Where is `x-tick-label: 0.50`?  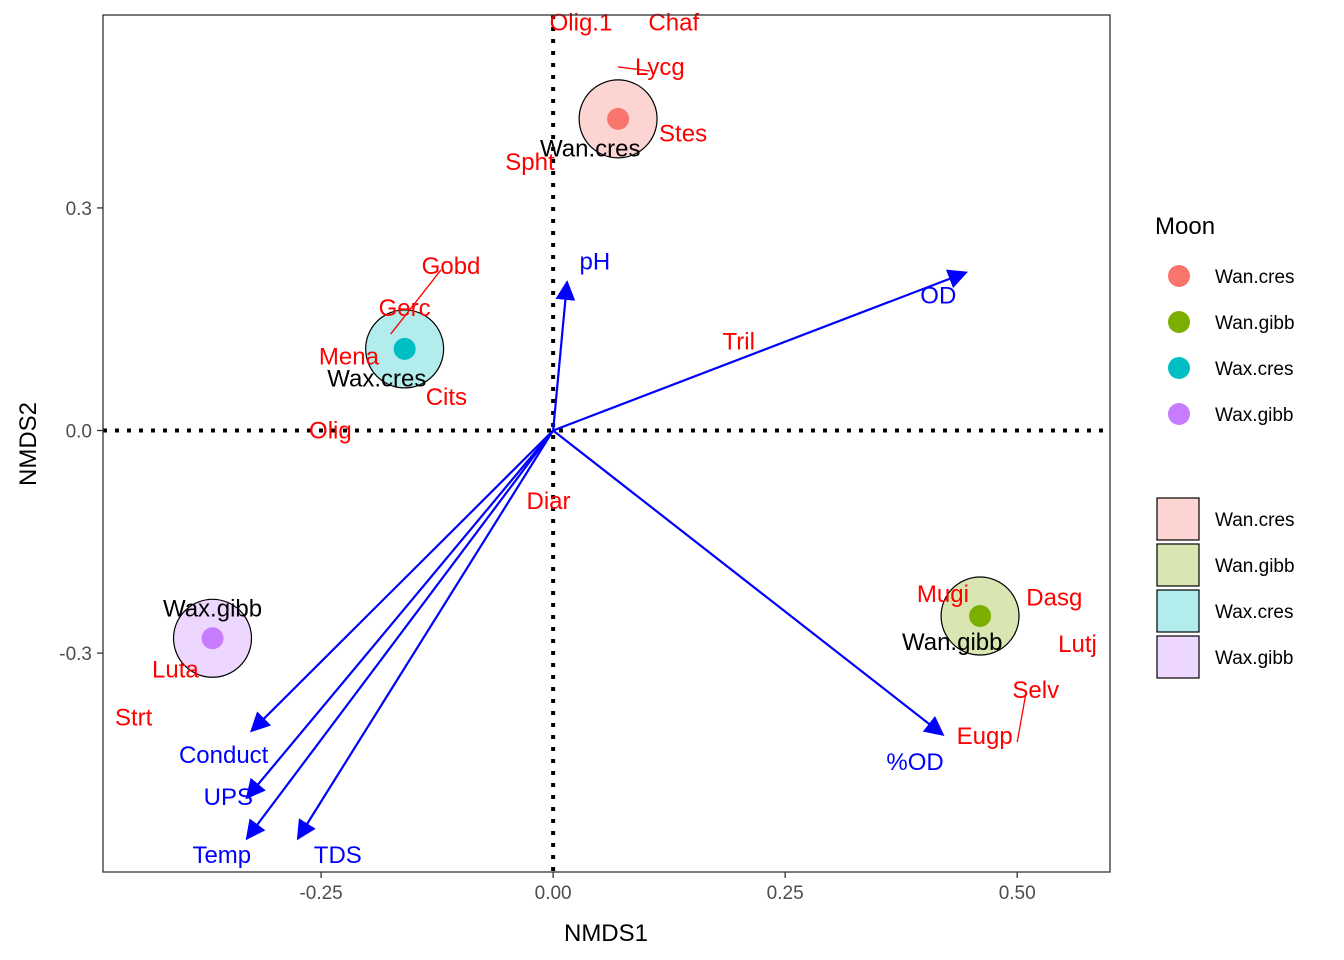
x-tick-label: 0.50 is located at coordinates (1017, 893).